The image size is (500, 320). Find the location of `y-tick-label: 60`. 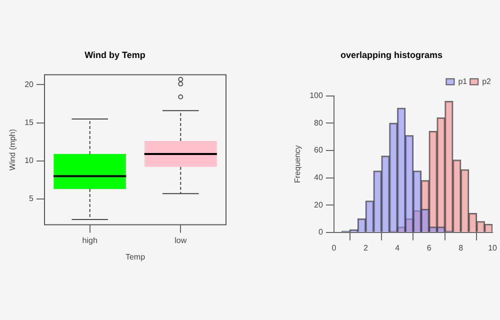

y-tick-label: 60 is located at coordinates (319, 150).